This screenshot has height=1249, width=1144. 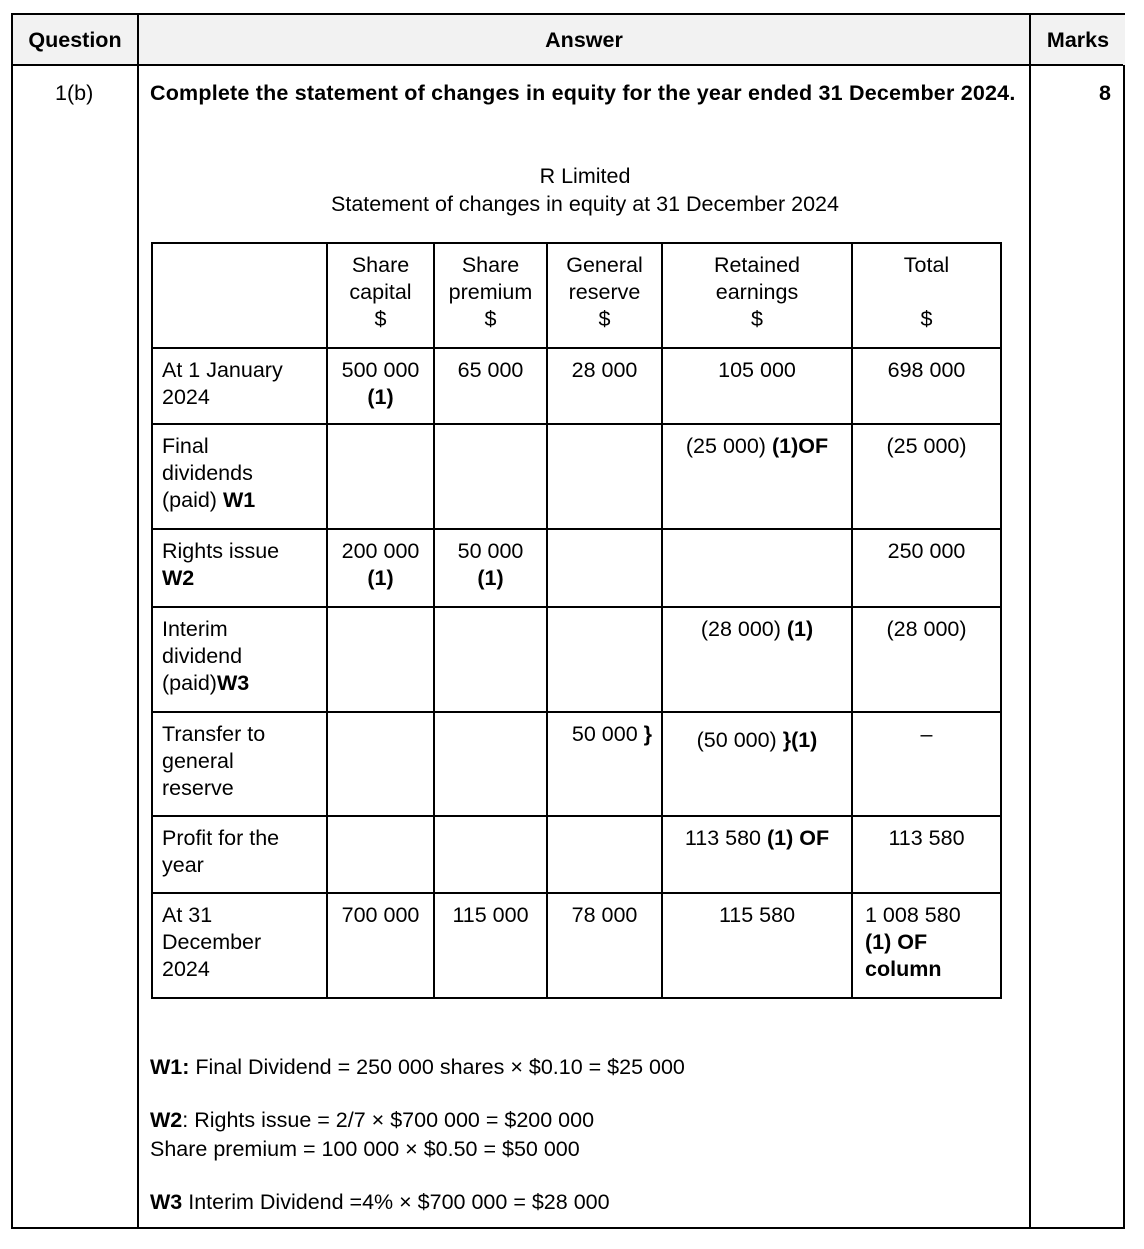 What do you see at coordinates (75, 40) in the screenshot?
I see `question-header: Question` at bounding box center [75, 40].